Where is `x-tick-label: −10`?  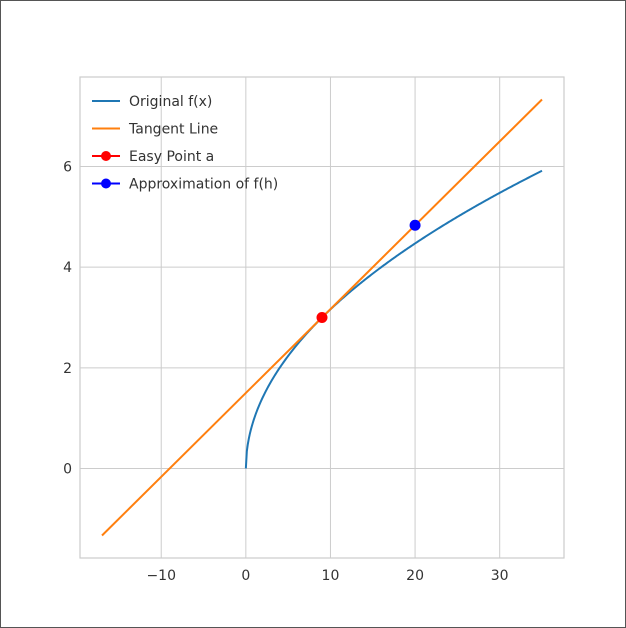
x-tick-label: −10 is located at coordinates (161, 576).